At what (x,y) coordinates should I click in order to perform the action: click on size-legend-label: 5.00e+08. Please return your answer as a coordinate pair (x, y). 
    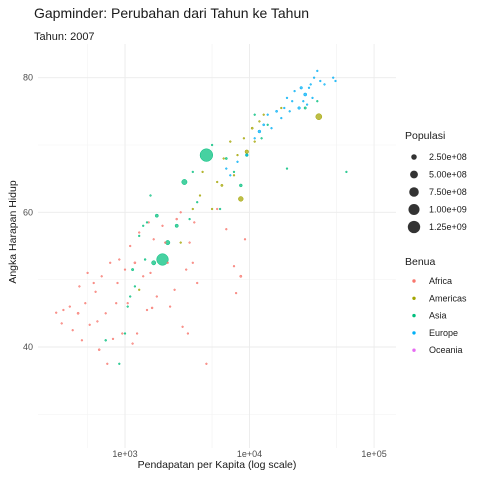
    Looking at the image, I should click on (448, 175).